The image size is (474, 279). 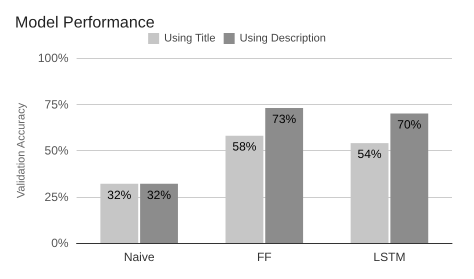 I want to click on data-label: 58%, so click(x=244, y=147).